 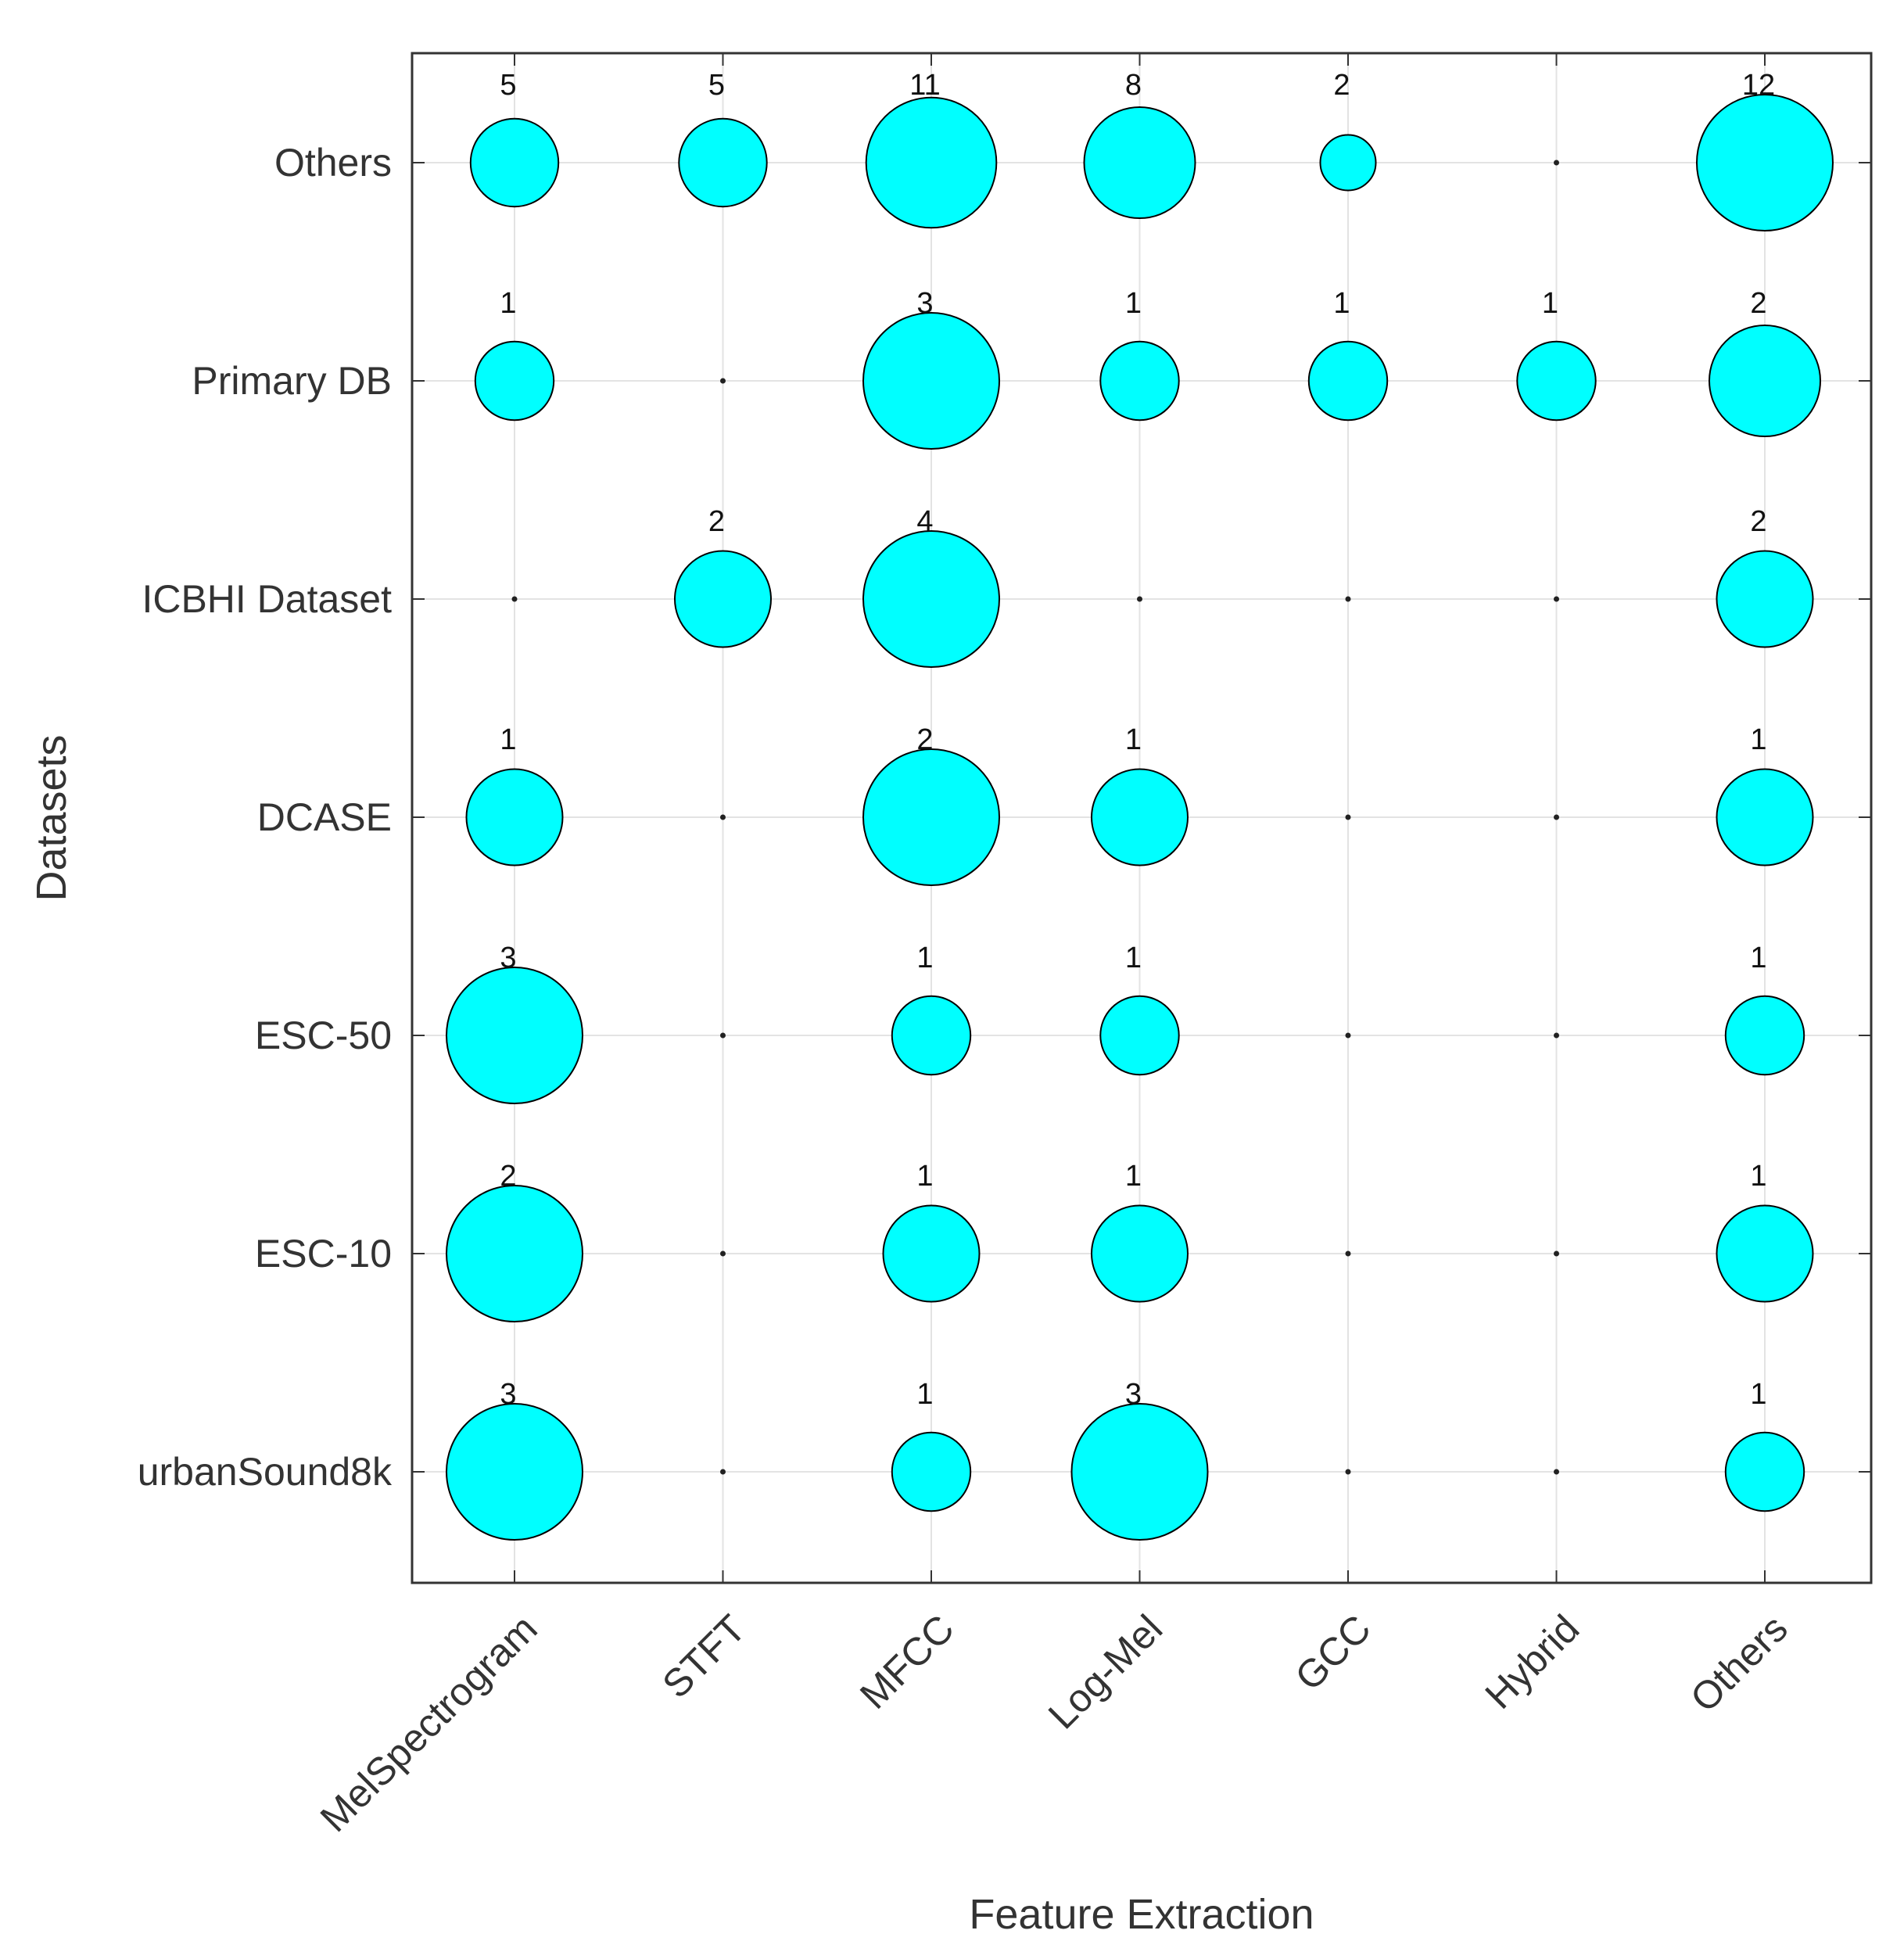 What do you see at coordinates (292, 381) in the screenshot?
I see `y-tick-label: Primary DB` at bounding box center [292, 381].